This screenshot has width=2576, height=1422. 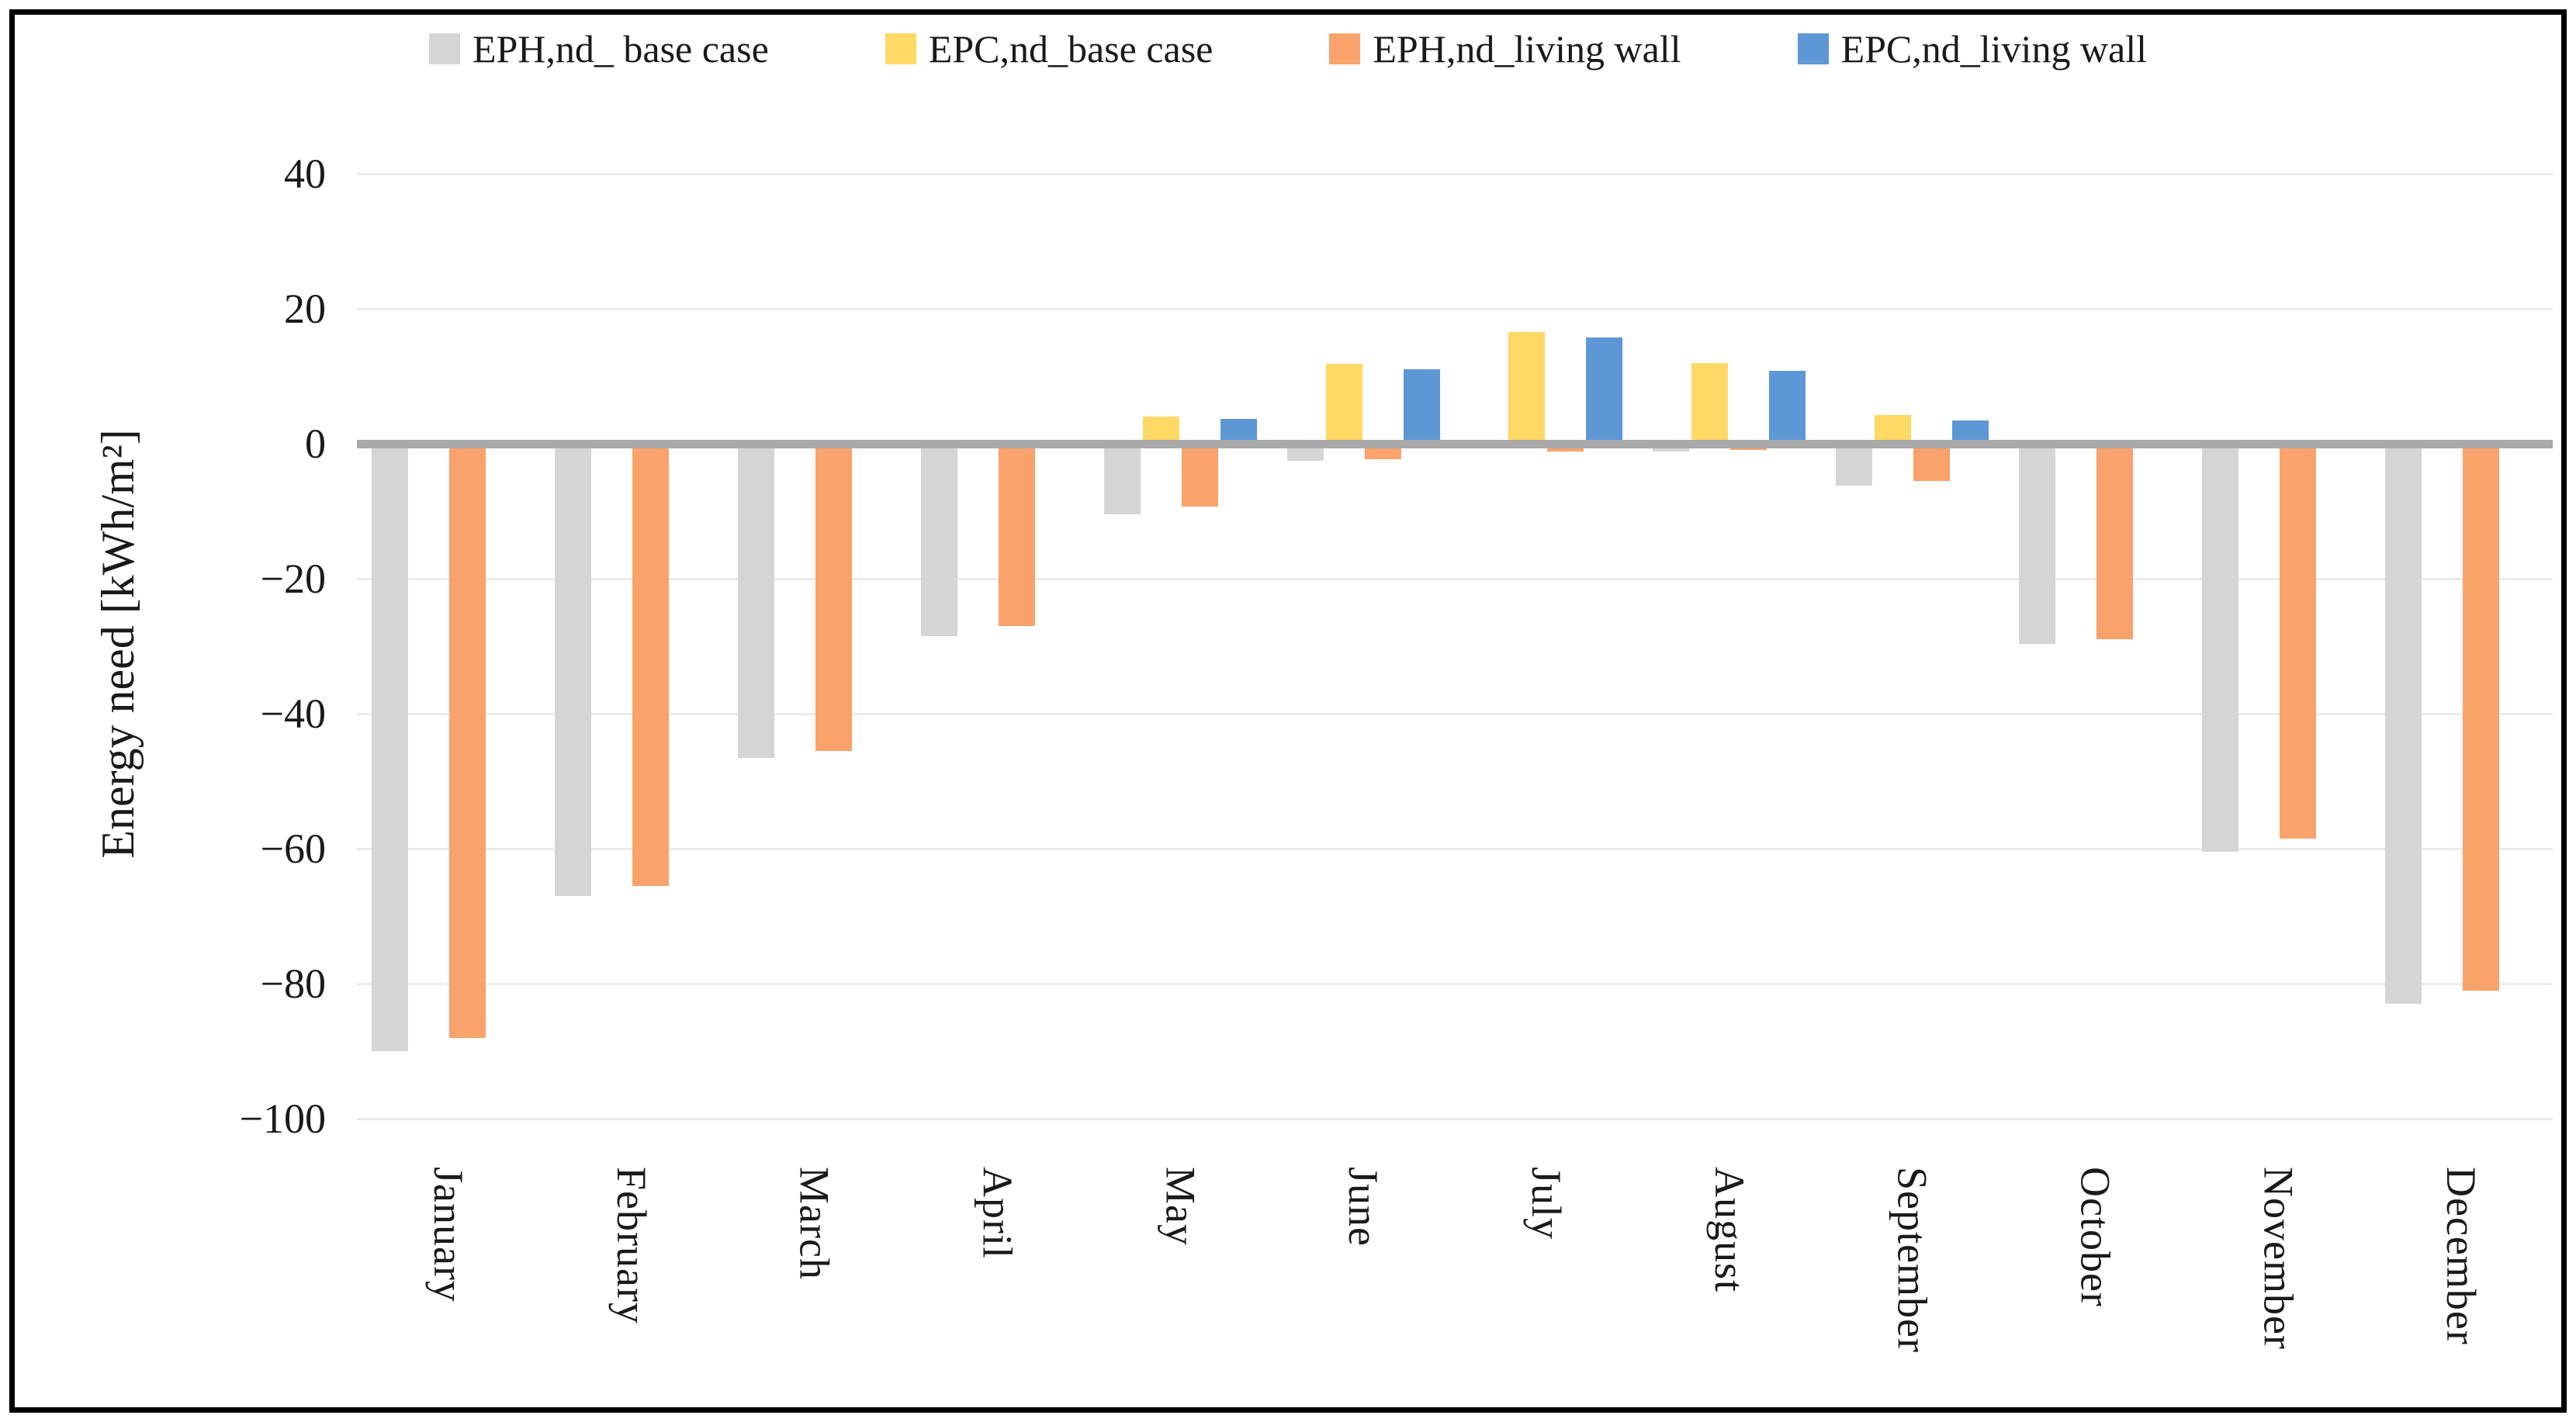 I want to click on bar-february-eph-nd-base-case, so click(x=573, y=670).